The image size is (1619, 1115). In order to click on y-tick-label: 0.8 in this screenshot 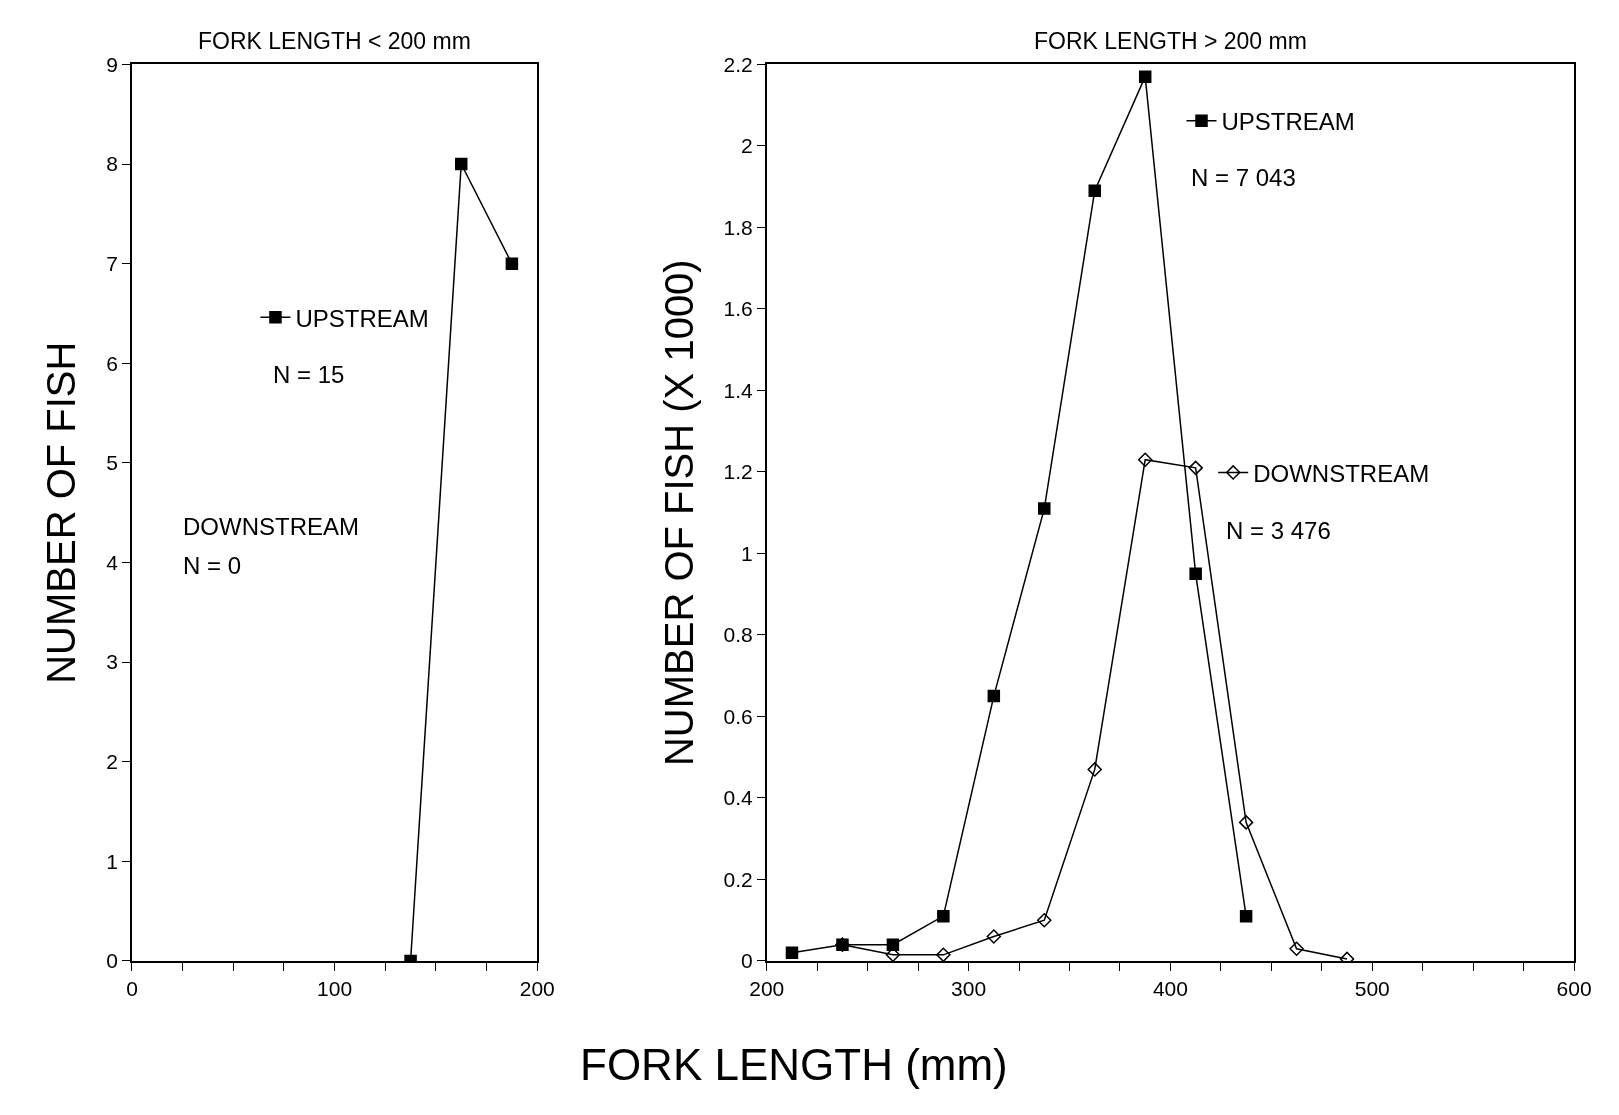, I will do `click(738, 635)`.